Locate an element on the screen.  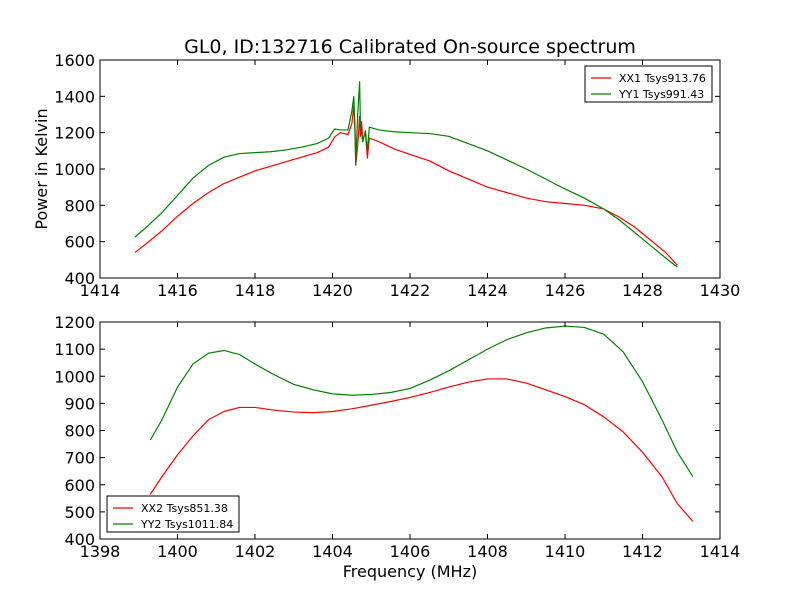
x-tick-label: 1428 is located at coordinates (642, 290).